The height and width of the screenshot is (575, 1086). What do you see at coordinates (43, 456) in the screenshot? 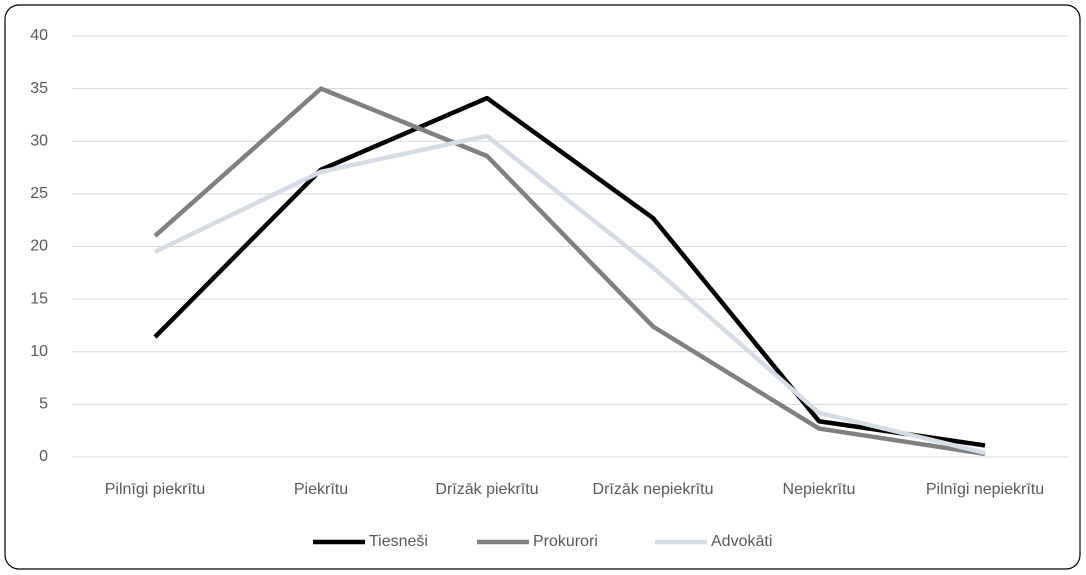
I see `y-tick-label: 0` at bounding box center [43, 456].